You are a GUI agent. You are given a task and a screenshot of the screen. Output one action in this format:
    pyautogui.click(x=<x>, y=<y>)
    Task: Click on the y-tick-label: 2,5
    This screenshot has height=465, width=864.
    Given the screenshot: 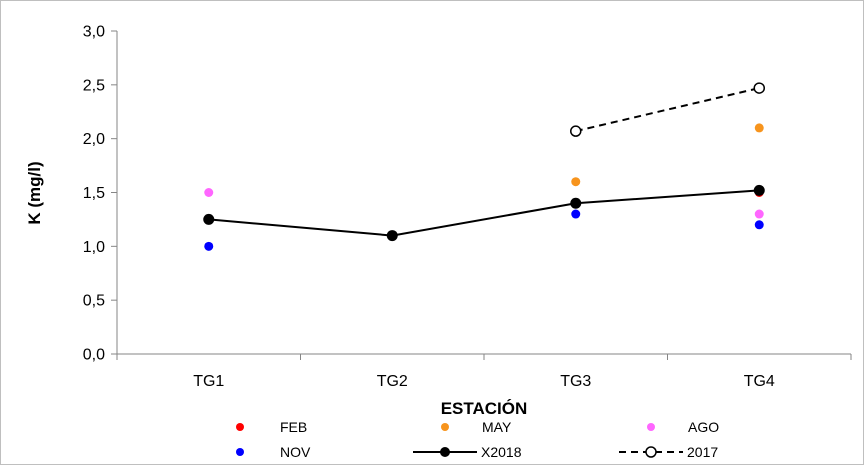 What is the action you would take?
    pyautogui.click(x=94, y=85)
    